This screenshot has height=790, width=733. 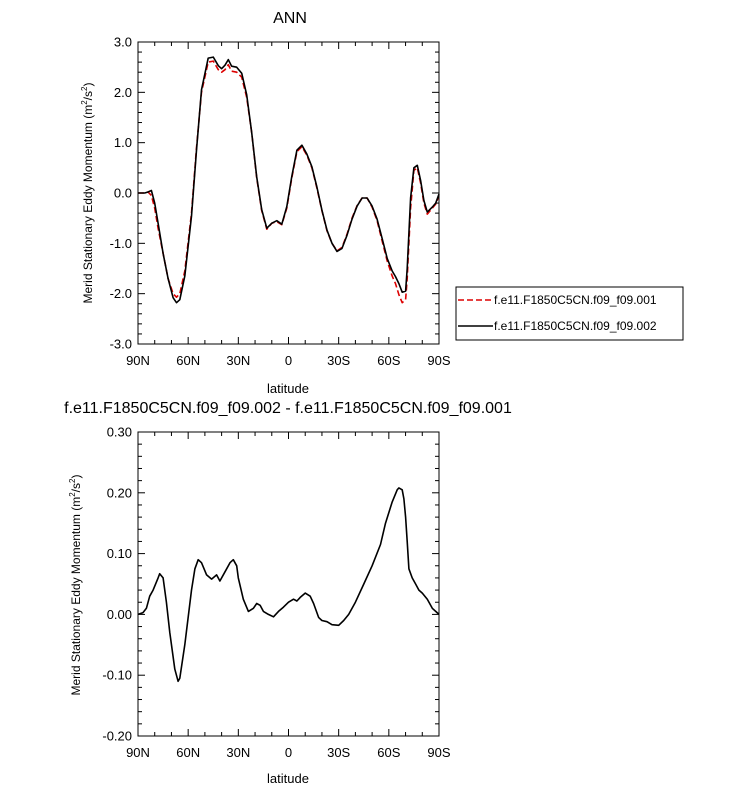 What do you see at coordinates (119, 432) in the screenshot?
I see `bottom-ytick-label: 0.30` at bounding box center [119, 432].